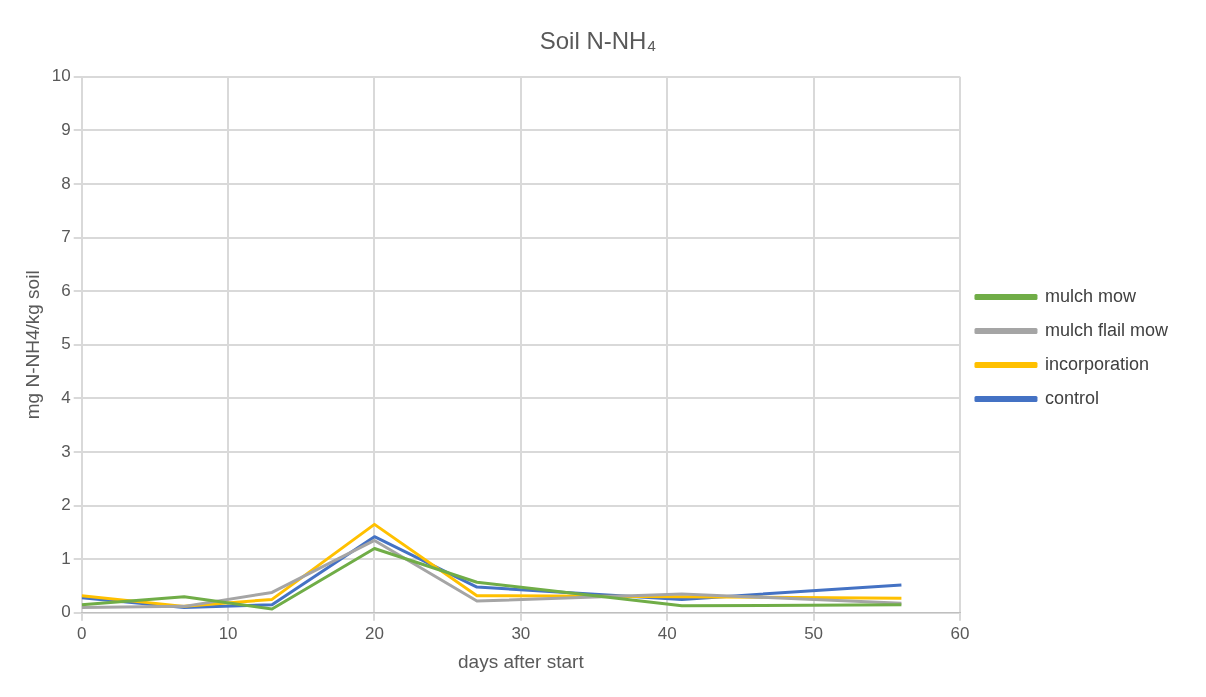 The width and height of the screenshot is (1206, 697). What do you see at coordinates (1071, 397) in the screenshot?
I see `legend-label: control` at bounding box center [1071, 397].